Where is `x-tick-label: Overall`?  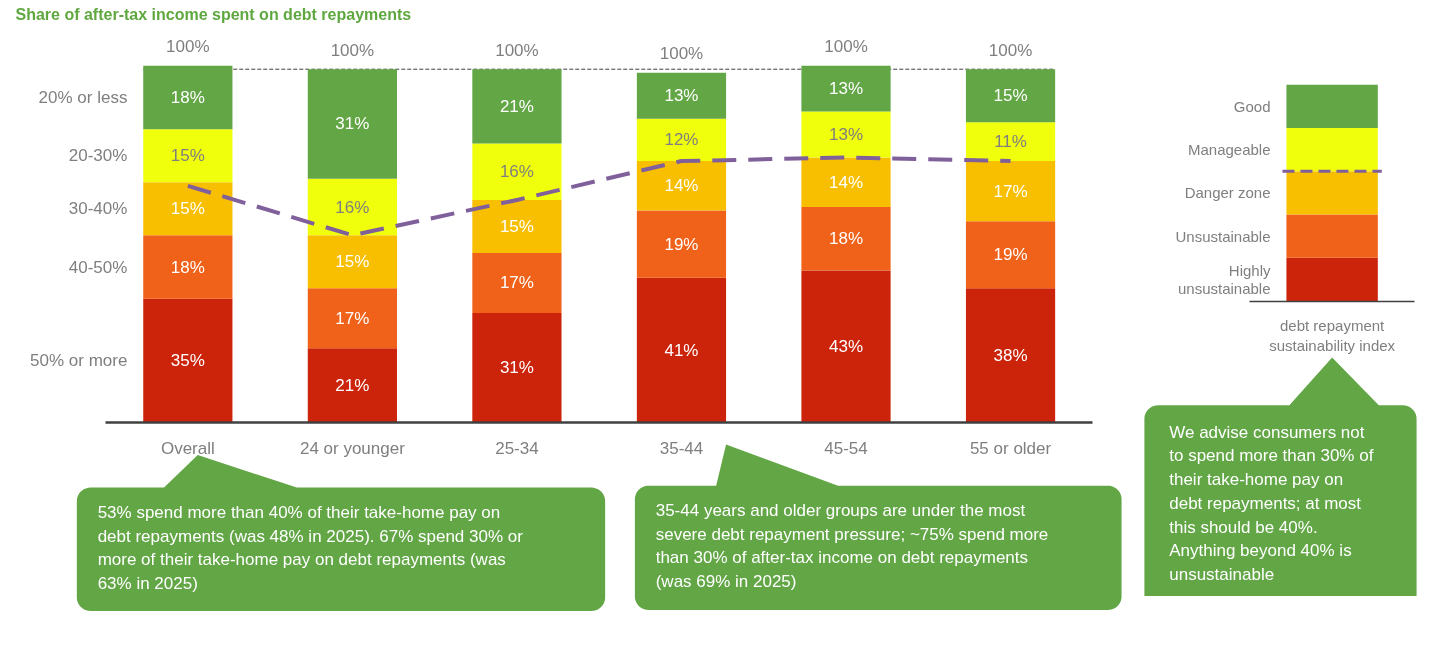
x-tick-label: Overall is located at coordinates (187, 448).